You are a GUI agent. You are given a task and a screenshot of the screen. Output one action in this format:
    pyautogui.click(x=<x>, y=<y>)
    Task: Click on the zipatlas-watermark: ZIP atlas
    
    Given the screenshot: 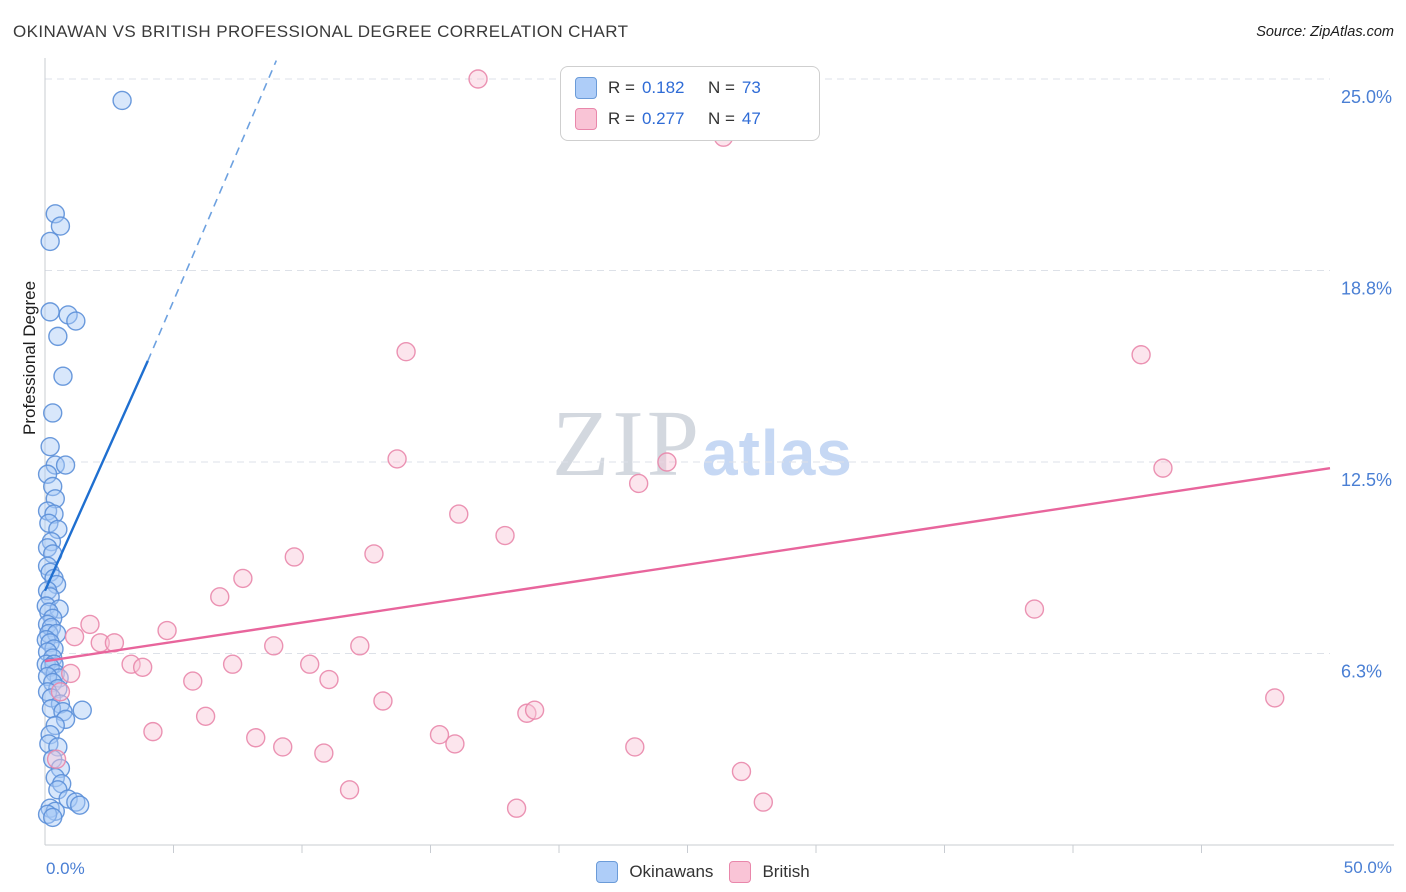 What is the action you would take?
    pyautogui.click(x=702, y=444)
    